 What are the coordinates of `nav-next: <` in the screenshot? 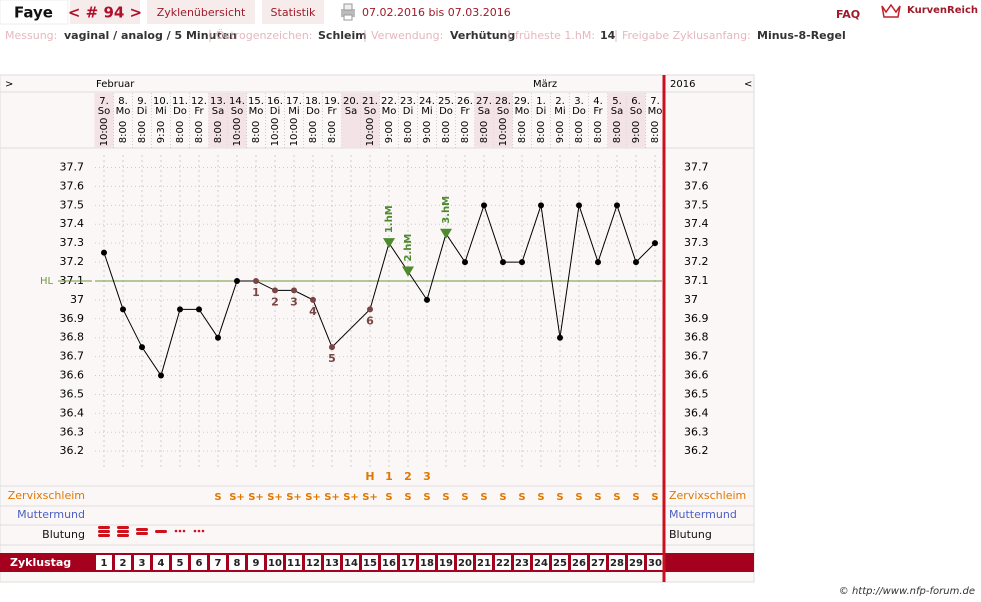 It's located at (748, 84).